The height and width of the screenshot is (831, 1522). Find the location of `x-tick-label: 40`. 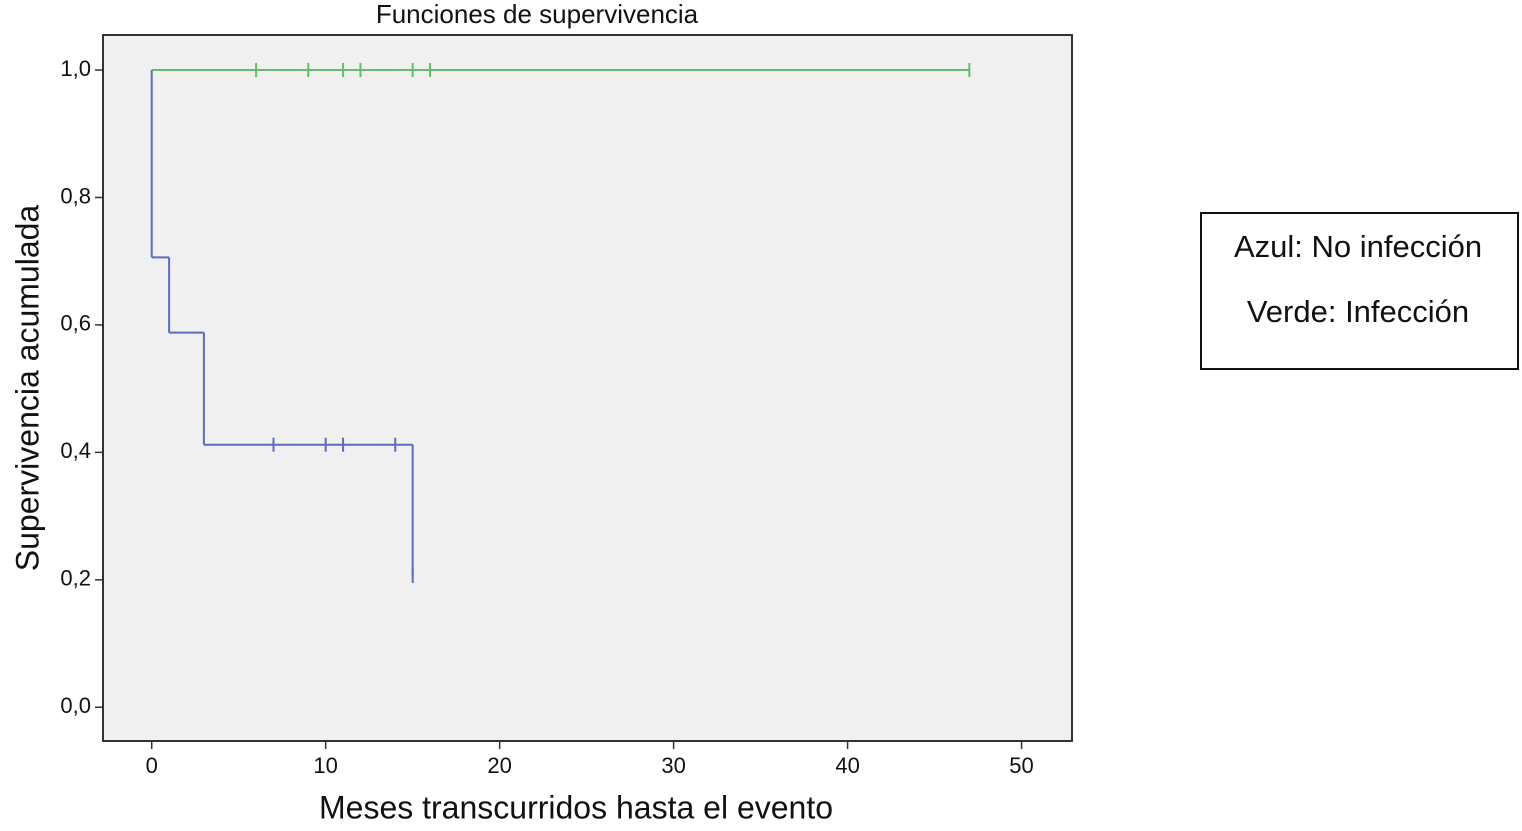

x-tick-label: 40 is located at coordinates (847, 765).